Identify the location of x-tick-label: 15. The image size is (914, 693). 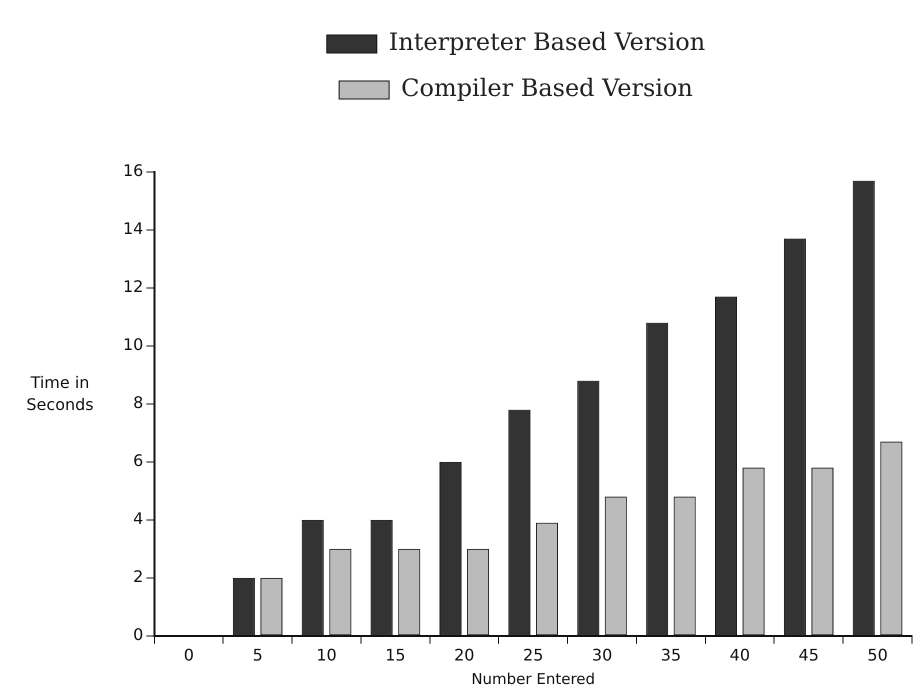
(395, 655).